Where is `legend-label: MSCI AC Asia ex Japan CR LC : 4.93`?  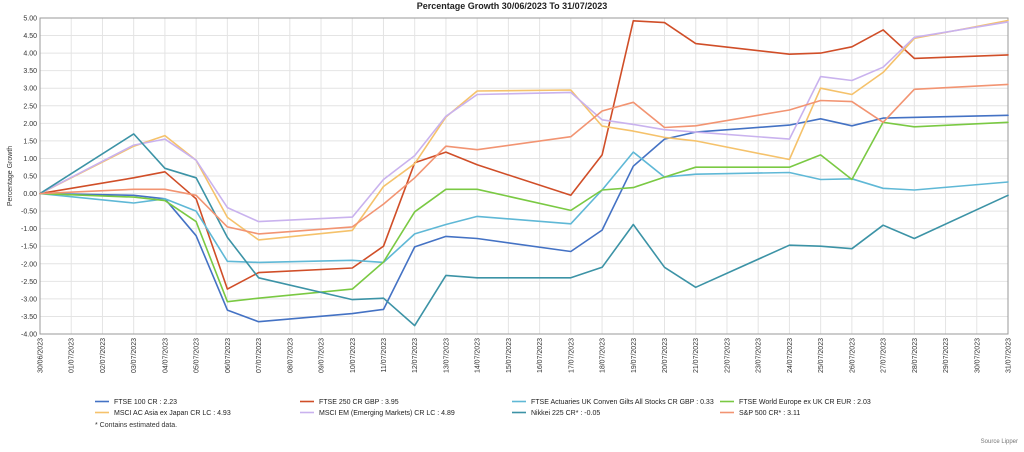
legend-label: MSCI AC Asia ex Japan CR LC : 4.93 is located at coordinates (172, 413).